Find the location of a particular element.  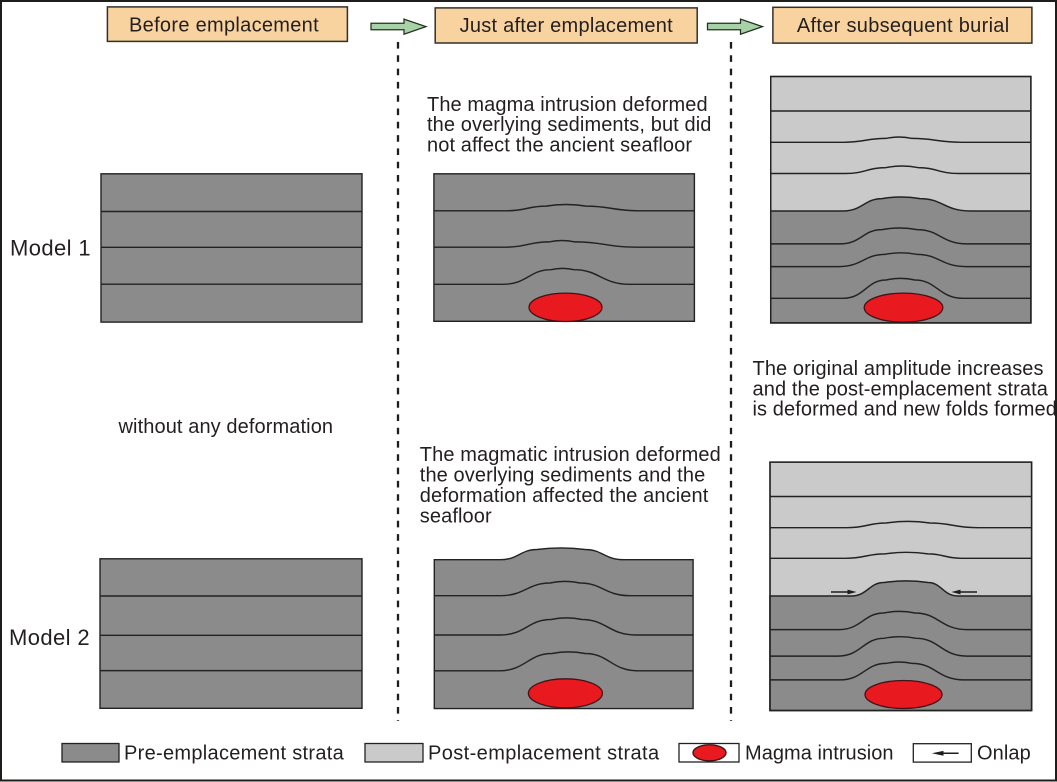

svg-text: Post-emplacement strata is located at coordinates (544, 754).